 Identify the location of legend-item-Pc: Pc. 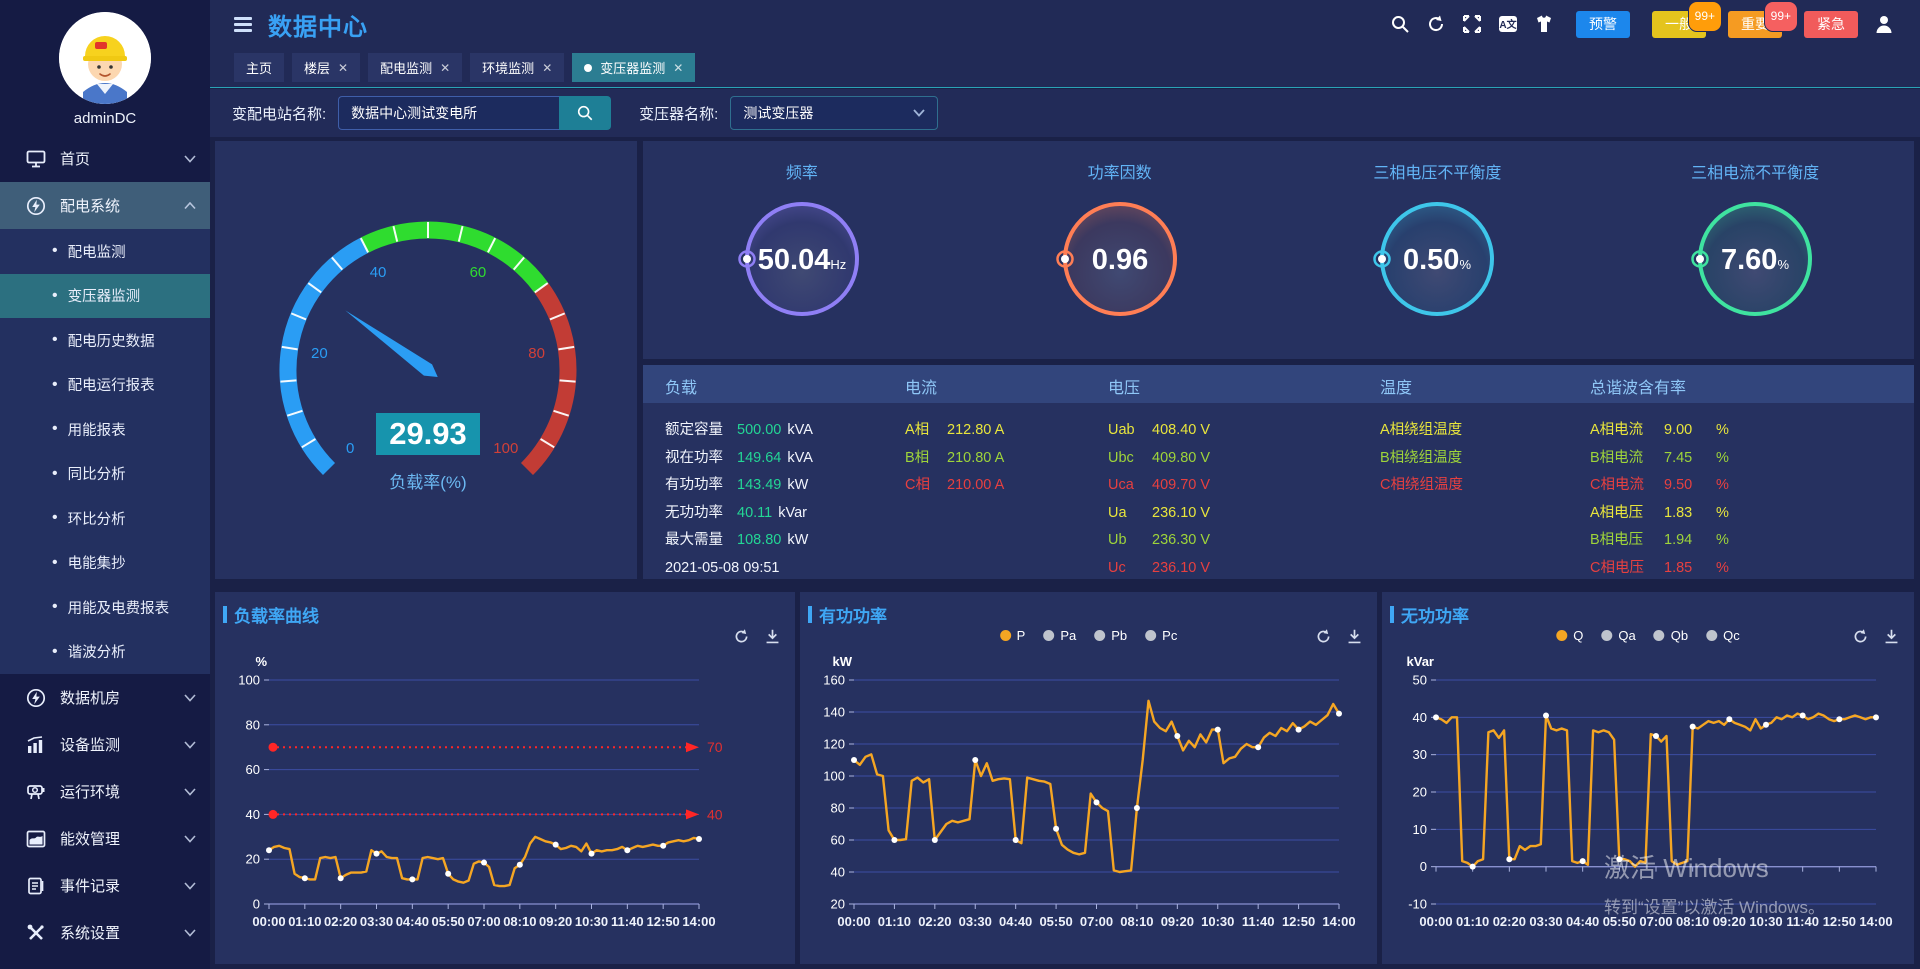
(1161, 635).